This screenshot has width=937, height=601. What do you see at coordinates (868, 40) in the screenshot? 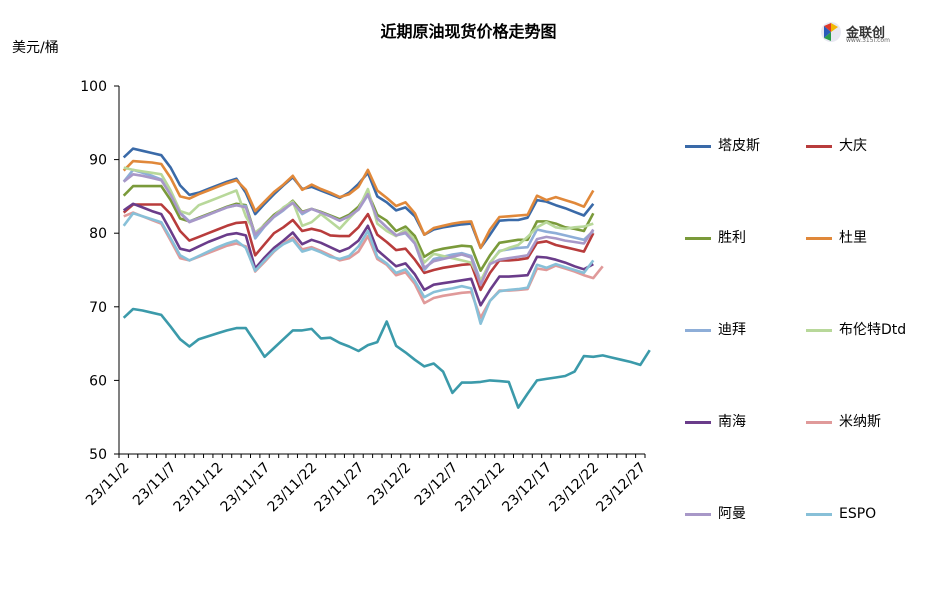
I see `logo-url-text: www.315i.com` at bounding box center [868, 40].